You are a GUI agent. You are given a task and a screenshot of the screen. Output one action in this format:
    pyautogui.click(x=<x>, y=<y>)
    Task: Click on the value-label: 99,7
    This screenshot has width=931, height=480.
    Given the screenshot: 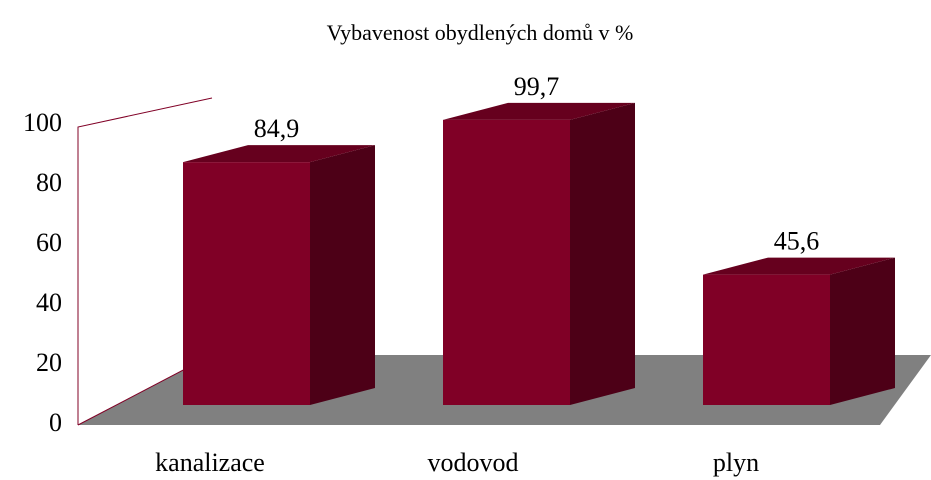 What is the action you would take?
    pyautogui.click(x=537, y=86)
    